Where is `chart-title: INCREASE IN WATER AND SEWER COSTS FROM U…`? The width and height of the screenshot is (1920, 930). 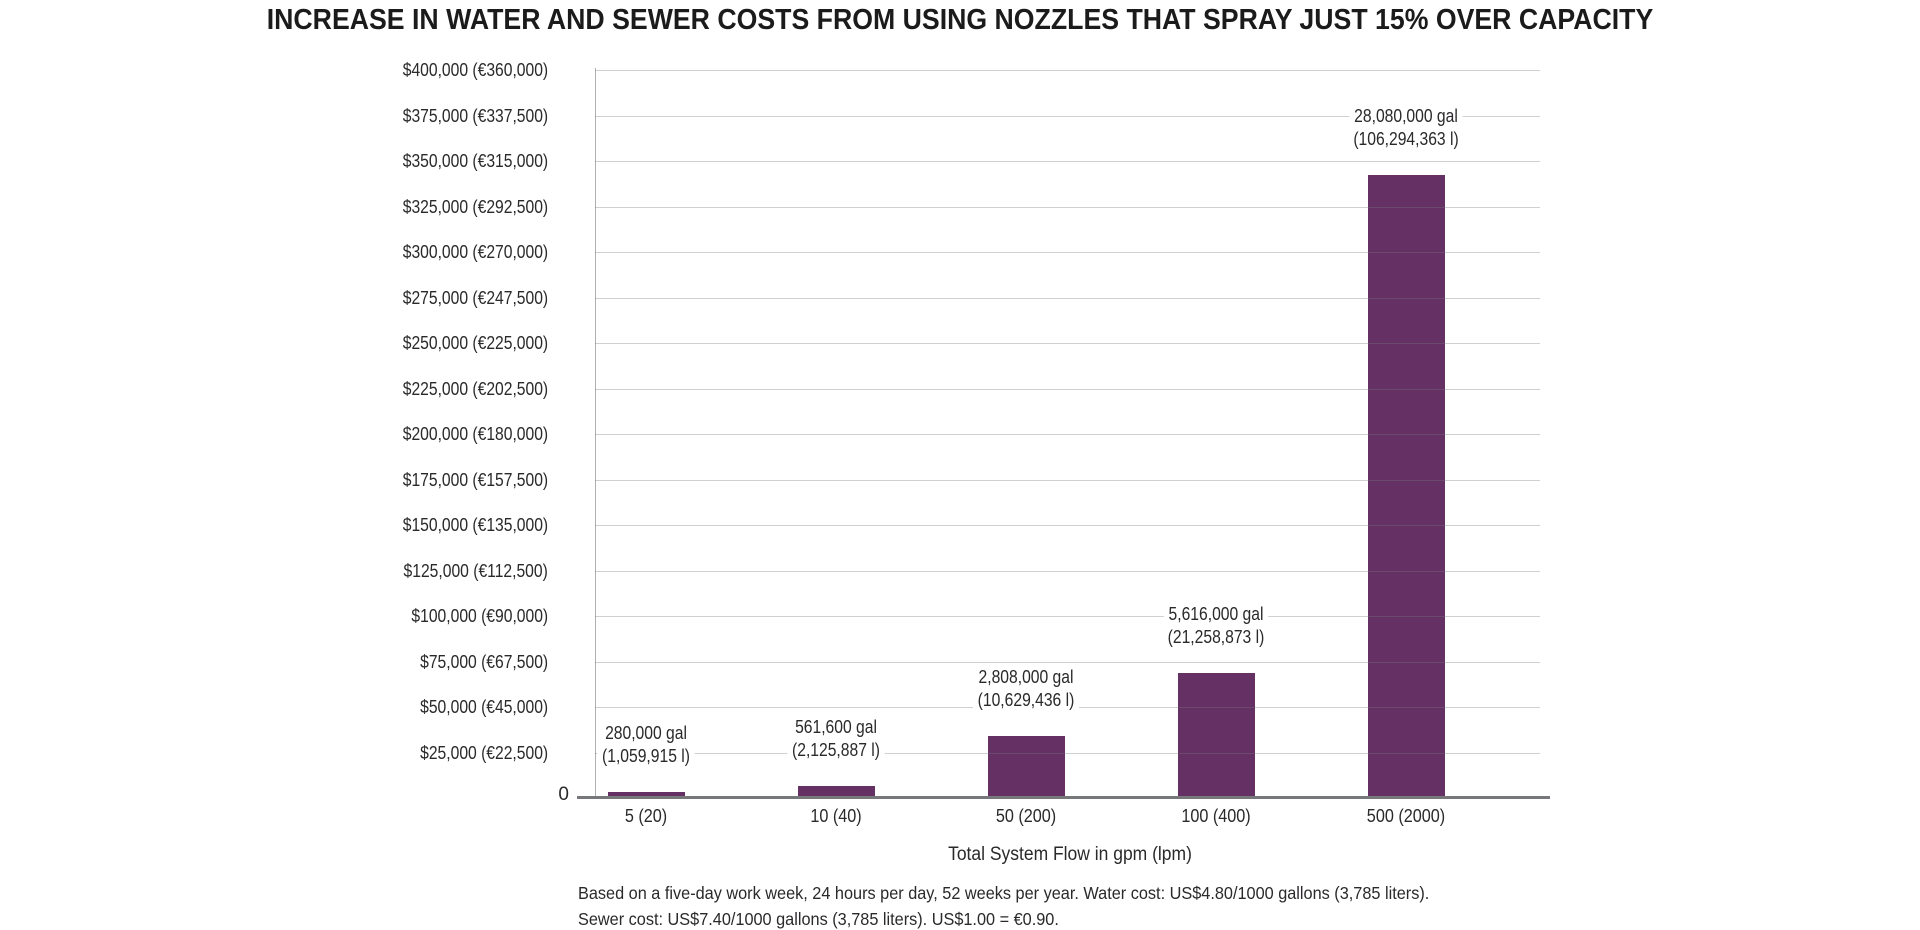
chart-title: INCREASE IN WATER AND SEWER COSTS FROM U… is located at coordinates (960, 20).